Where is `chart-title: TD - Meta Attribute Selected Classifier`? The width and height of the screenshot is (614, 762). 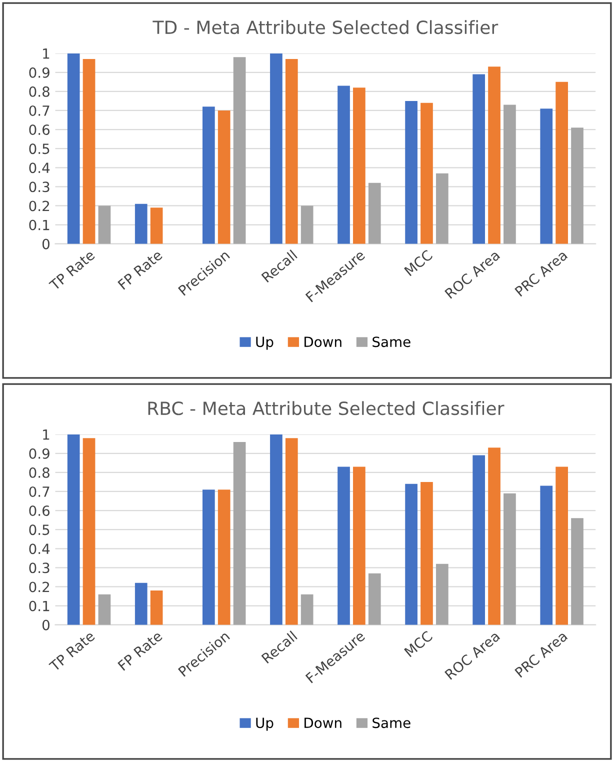
chart-title: TD - Meta Attribute Selected Classifier is located at coordinates (325, 27).